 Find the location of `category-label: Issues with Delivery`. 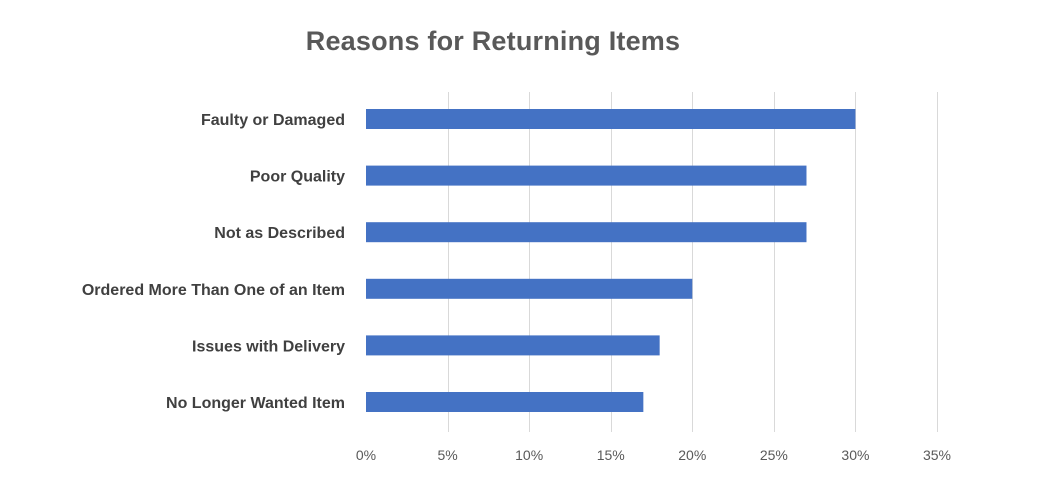

category-label: Issues with Delivery is located at coordinates (268, 346).